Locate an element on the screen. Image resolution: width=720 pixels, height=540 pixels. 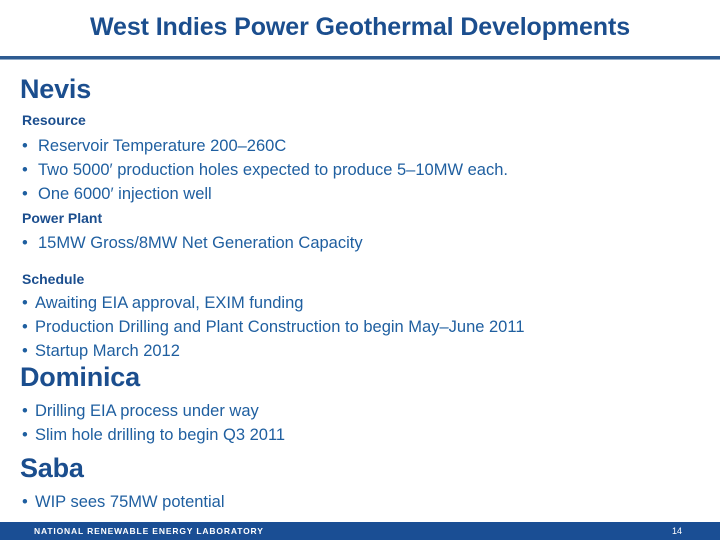
slide-footer-bar: NATIONAL RENEWABLE ENERGY LABORATORY 14 is located at coordinates (360, 531).